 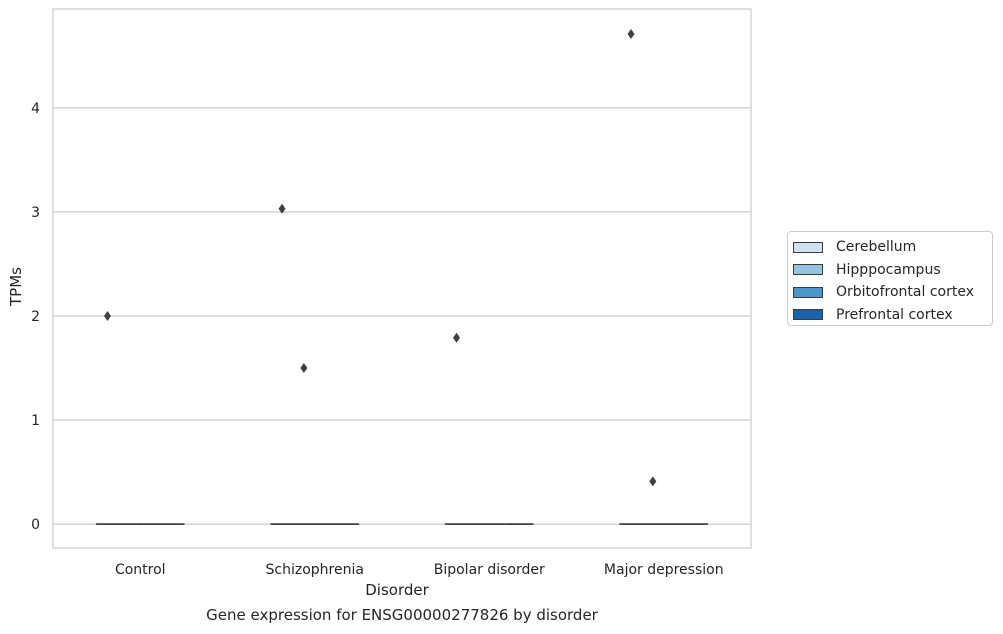 What do you see at coordinates (894, 314) in the screenshot?
I see `legend-label: Prefrontal cortex` at bounding box center [894, 314].